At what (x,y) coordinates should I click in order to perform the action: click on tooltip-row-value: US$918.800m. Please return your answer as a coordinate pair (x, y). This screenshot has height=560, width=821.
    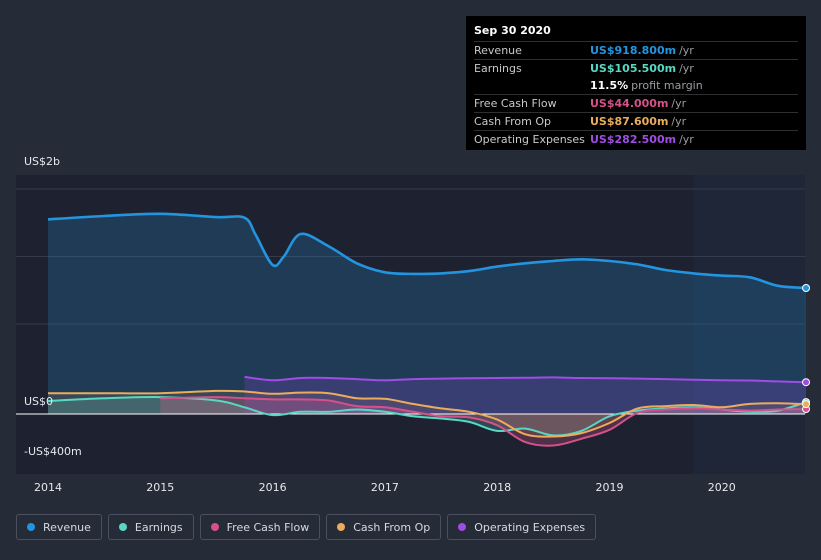
    Looking at the image, I should click on (633, 50).